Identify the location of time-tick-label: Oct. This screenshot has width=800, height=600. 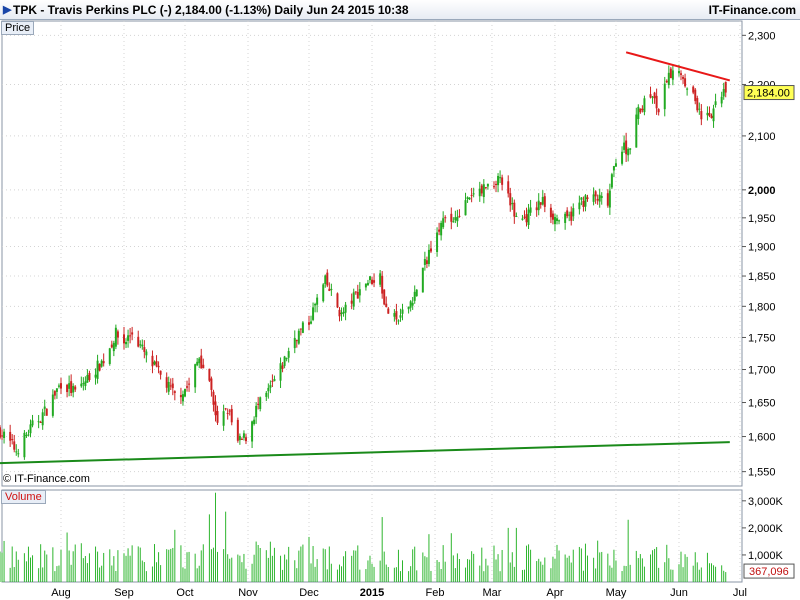
(184, 593).